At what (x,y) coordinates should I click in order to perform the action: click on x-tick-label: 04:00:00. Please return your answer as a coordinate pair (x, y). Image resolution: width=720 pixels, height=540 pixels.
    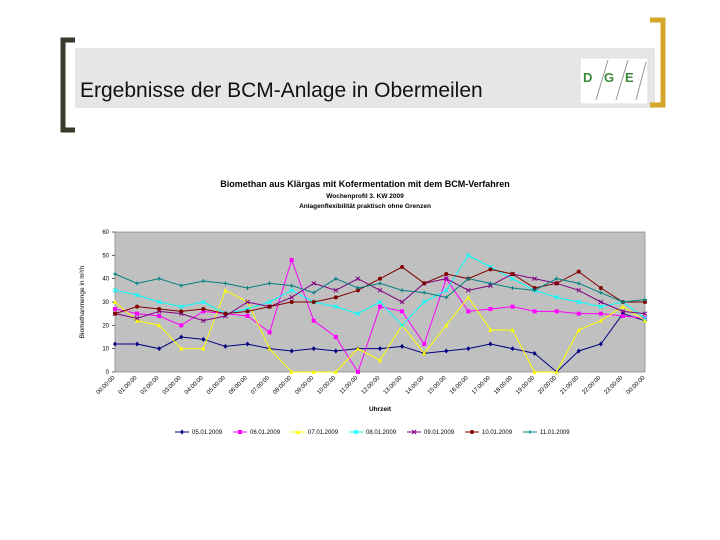
    Looking at the image, I should click on (194, 385).